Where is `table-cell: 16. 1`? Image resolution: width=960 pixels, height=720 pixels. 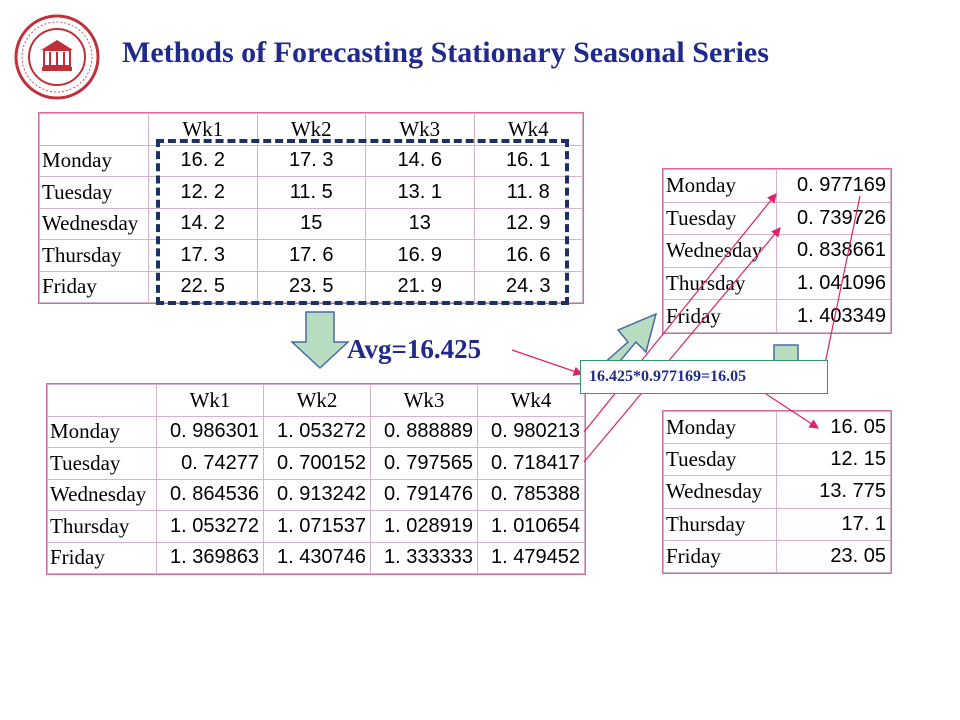
table-cell: 16. 1 is located at coordinates (528, 160).